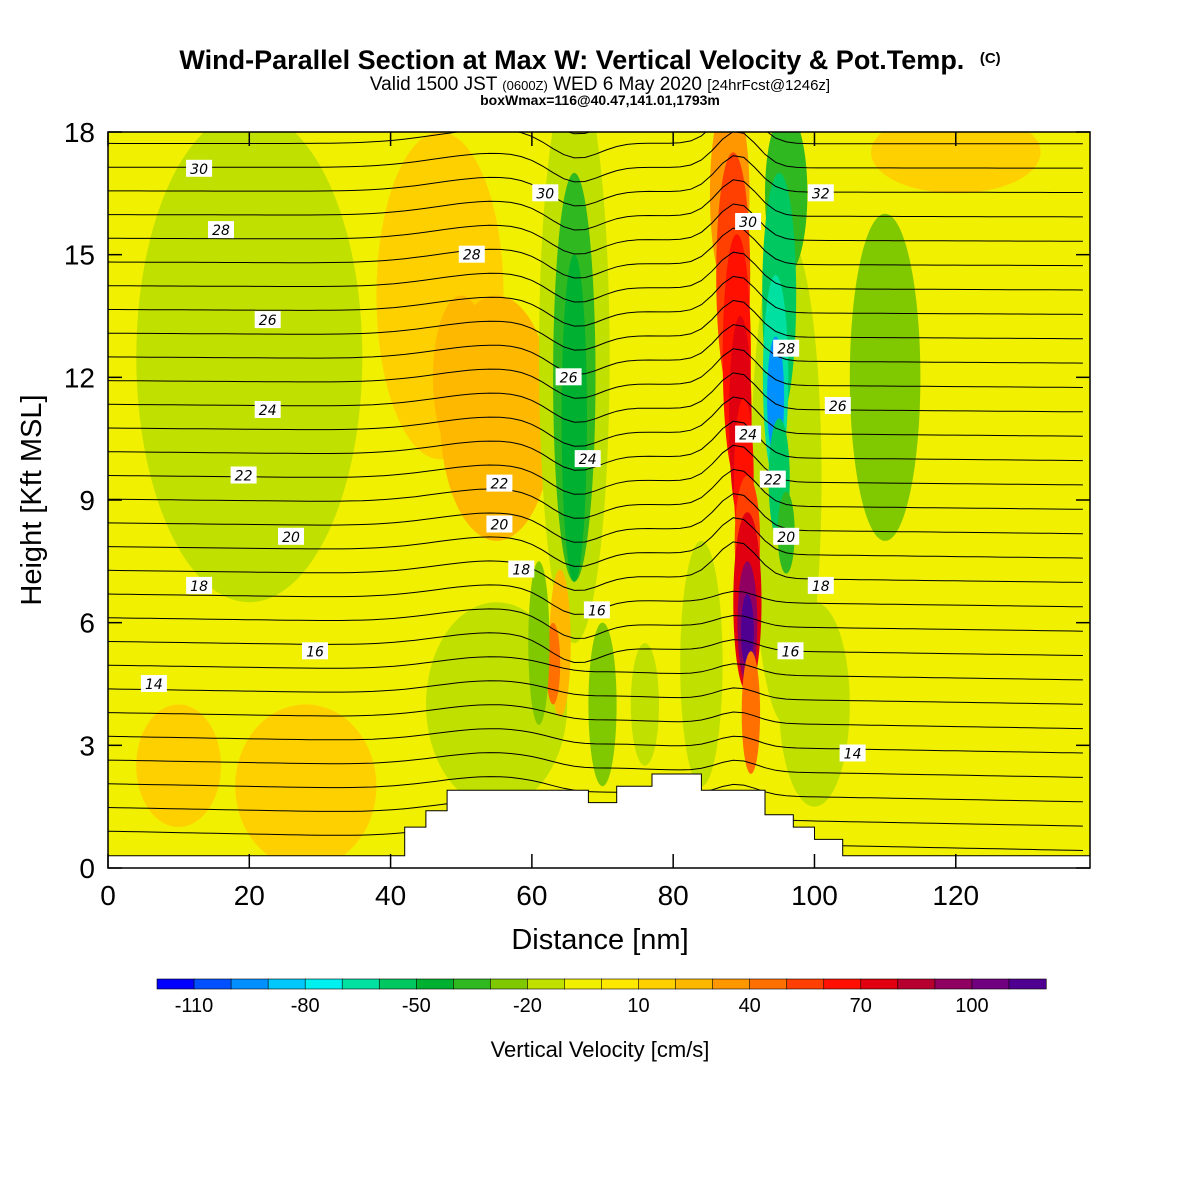 The width and height of the screenshot is (1200, 1200). Describe the element at coordinates (814, 895) in the screenshot. I see `x-tick-label: 100` at that location.